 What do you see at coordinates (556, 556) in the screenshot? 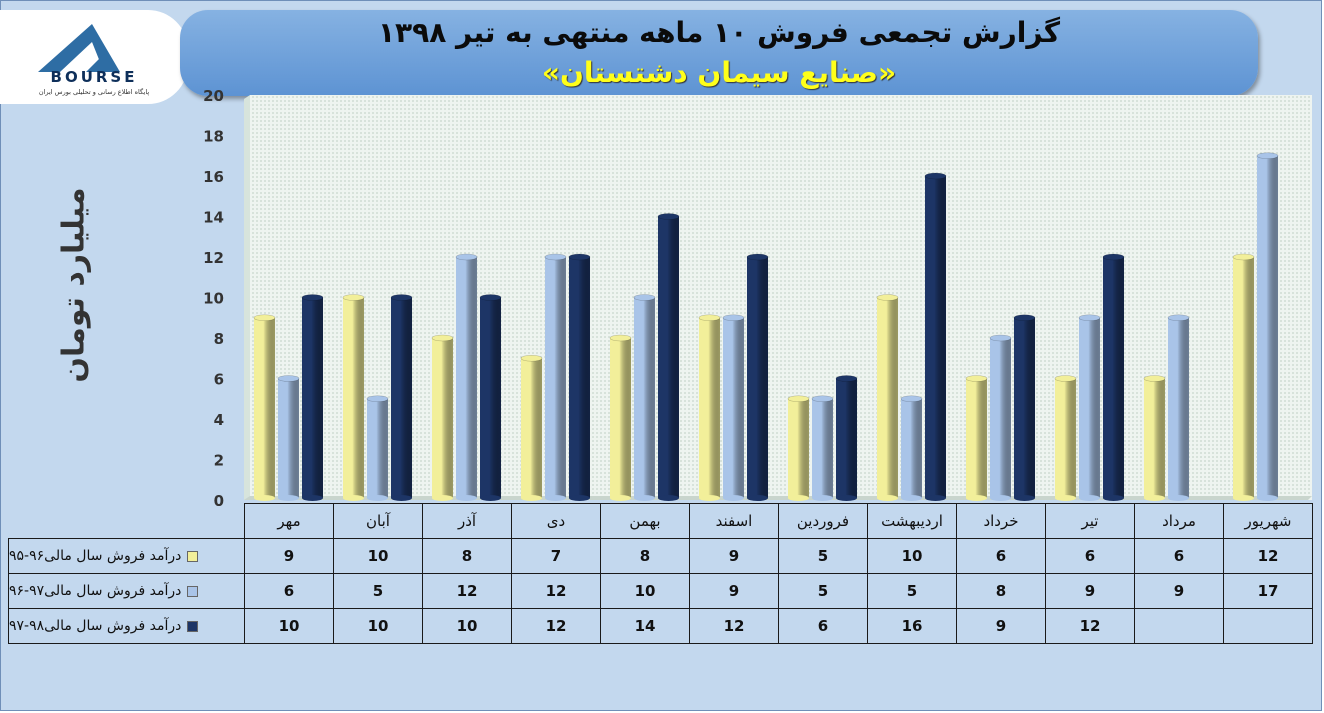
I see `data-label: 7` at bounding box center [556, 556].